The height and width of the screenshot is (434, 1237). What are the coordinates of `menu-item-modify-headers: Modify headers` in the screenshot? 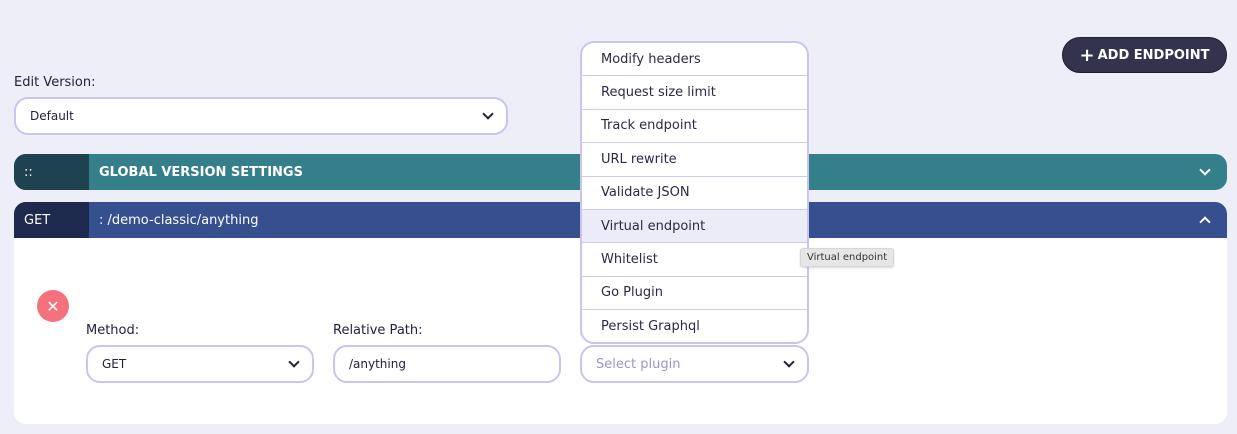 It's located at (694, 60).